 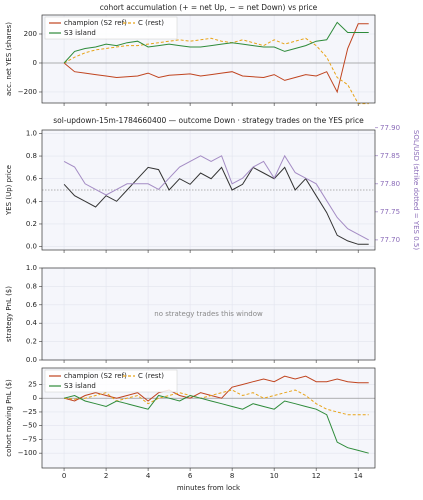 I want to click on y-tick-label: −200, so click(x=27, y=92).